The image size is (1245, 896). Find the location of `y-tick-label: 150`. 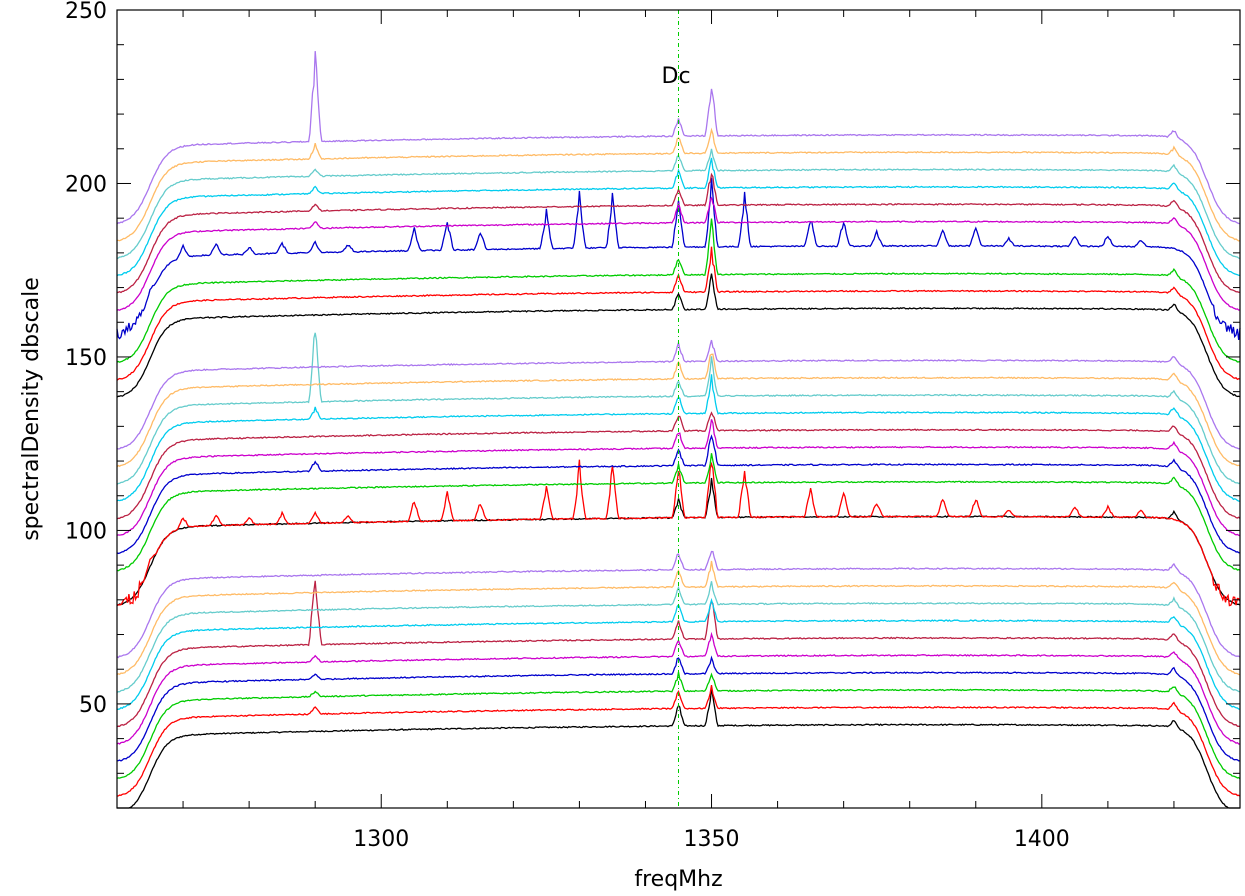

y-tick-label: 150 is located at coordinates (86, 358).